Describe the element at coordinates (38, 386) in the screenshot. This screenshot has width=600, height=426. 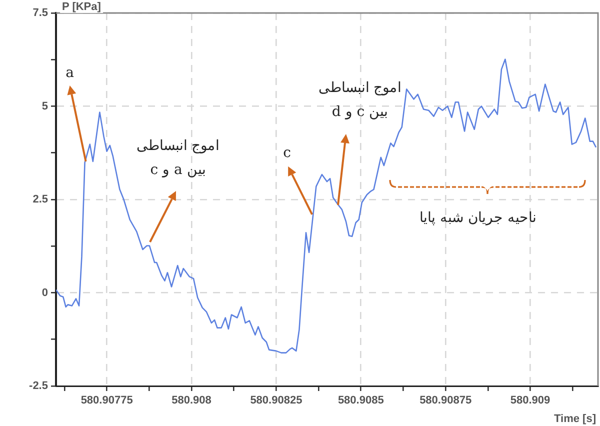
I see `y-tick-label: -2.5` at that location.